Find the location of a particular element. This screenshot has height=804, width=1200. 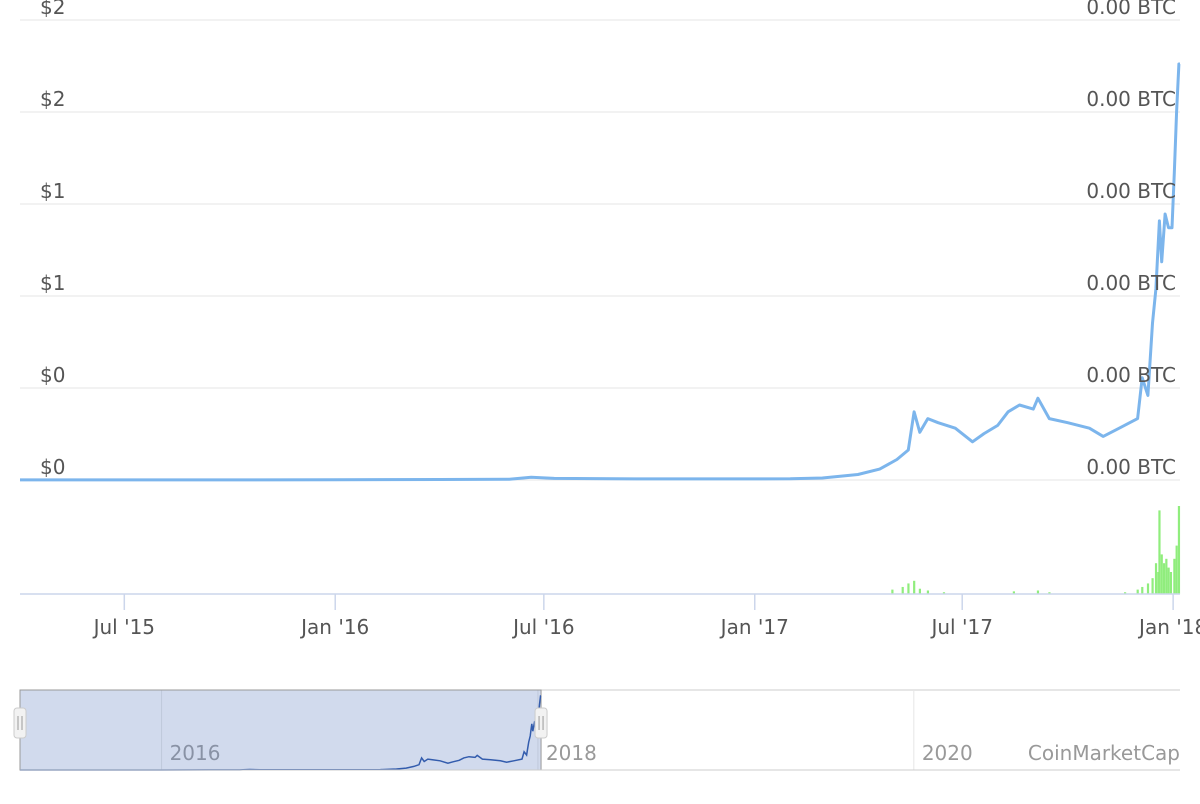

navigator-tick-label: 2018 is located at coordinates (571, 753).